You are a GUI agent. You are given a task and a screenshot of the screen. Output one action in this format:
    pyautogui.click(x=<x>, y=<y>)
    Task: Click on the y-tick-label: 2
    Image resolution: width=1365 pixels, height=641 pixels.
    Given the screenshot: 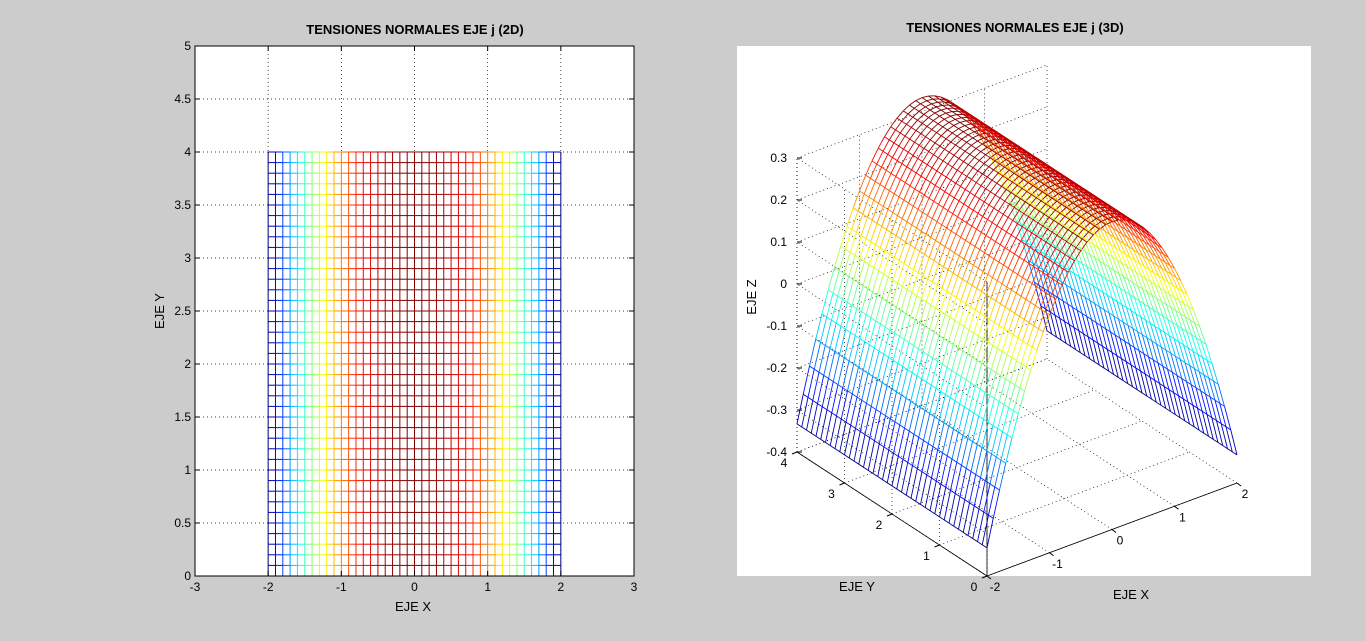 What is the action you would take?
    pyautogui.click(x=187, y=364)
    